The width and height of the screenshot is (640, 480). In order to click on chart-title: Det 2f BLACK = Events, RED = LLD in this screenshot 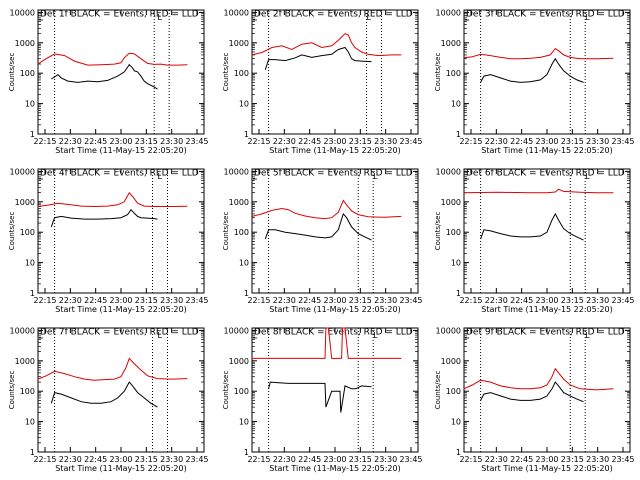, I will do `click(333, 15)`.